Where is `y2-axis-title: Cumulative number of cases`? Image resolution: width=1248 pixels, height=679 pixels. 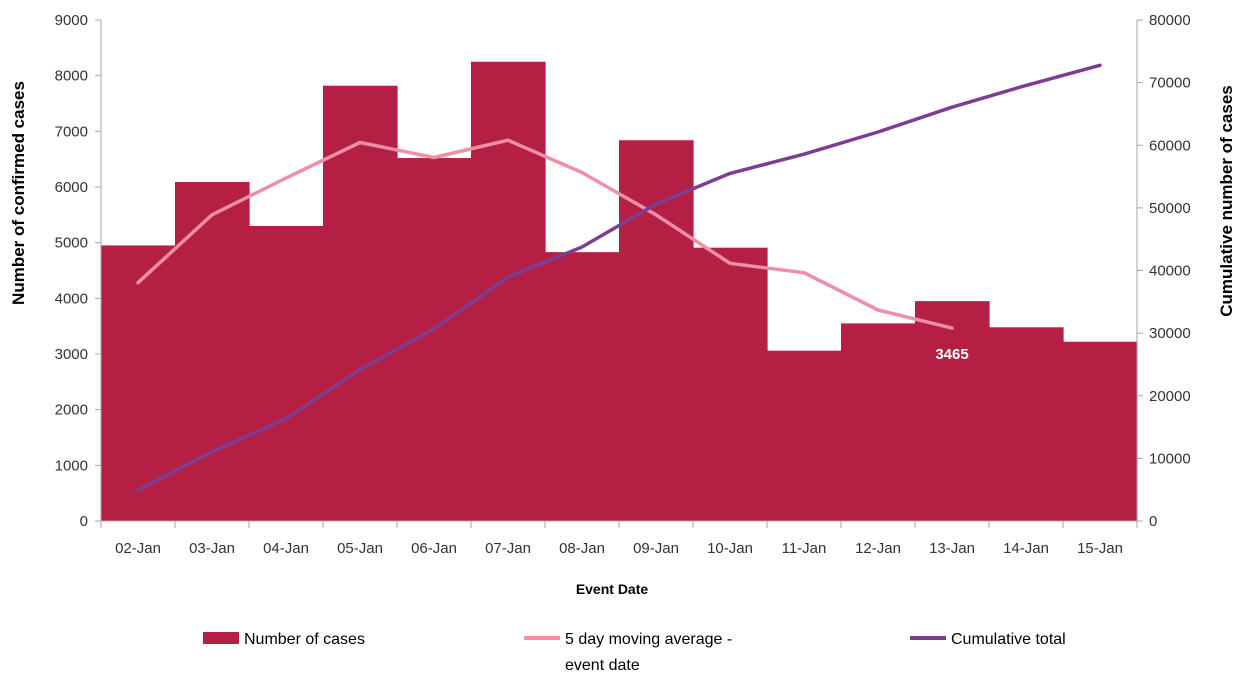
y2-axis-title: Cumulative number of cases is located at coordinates (1226, 200).